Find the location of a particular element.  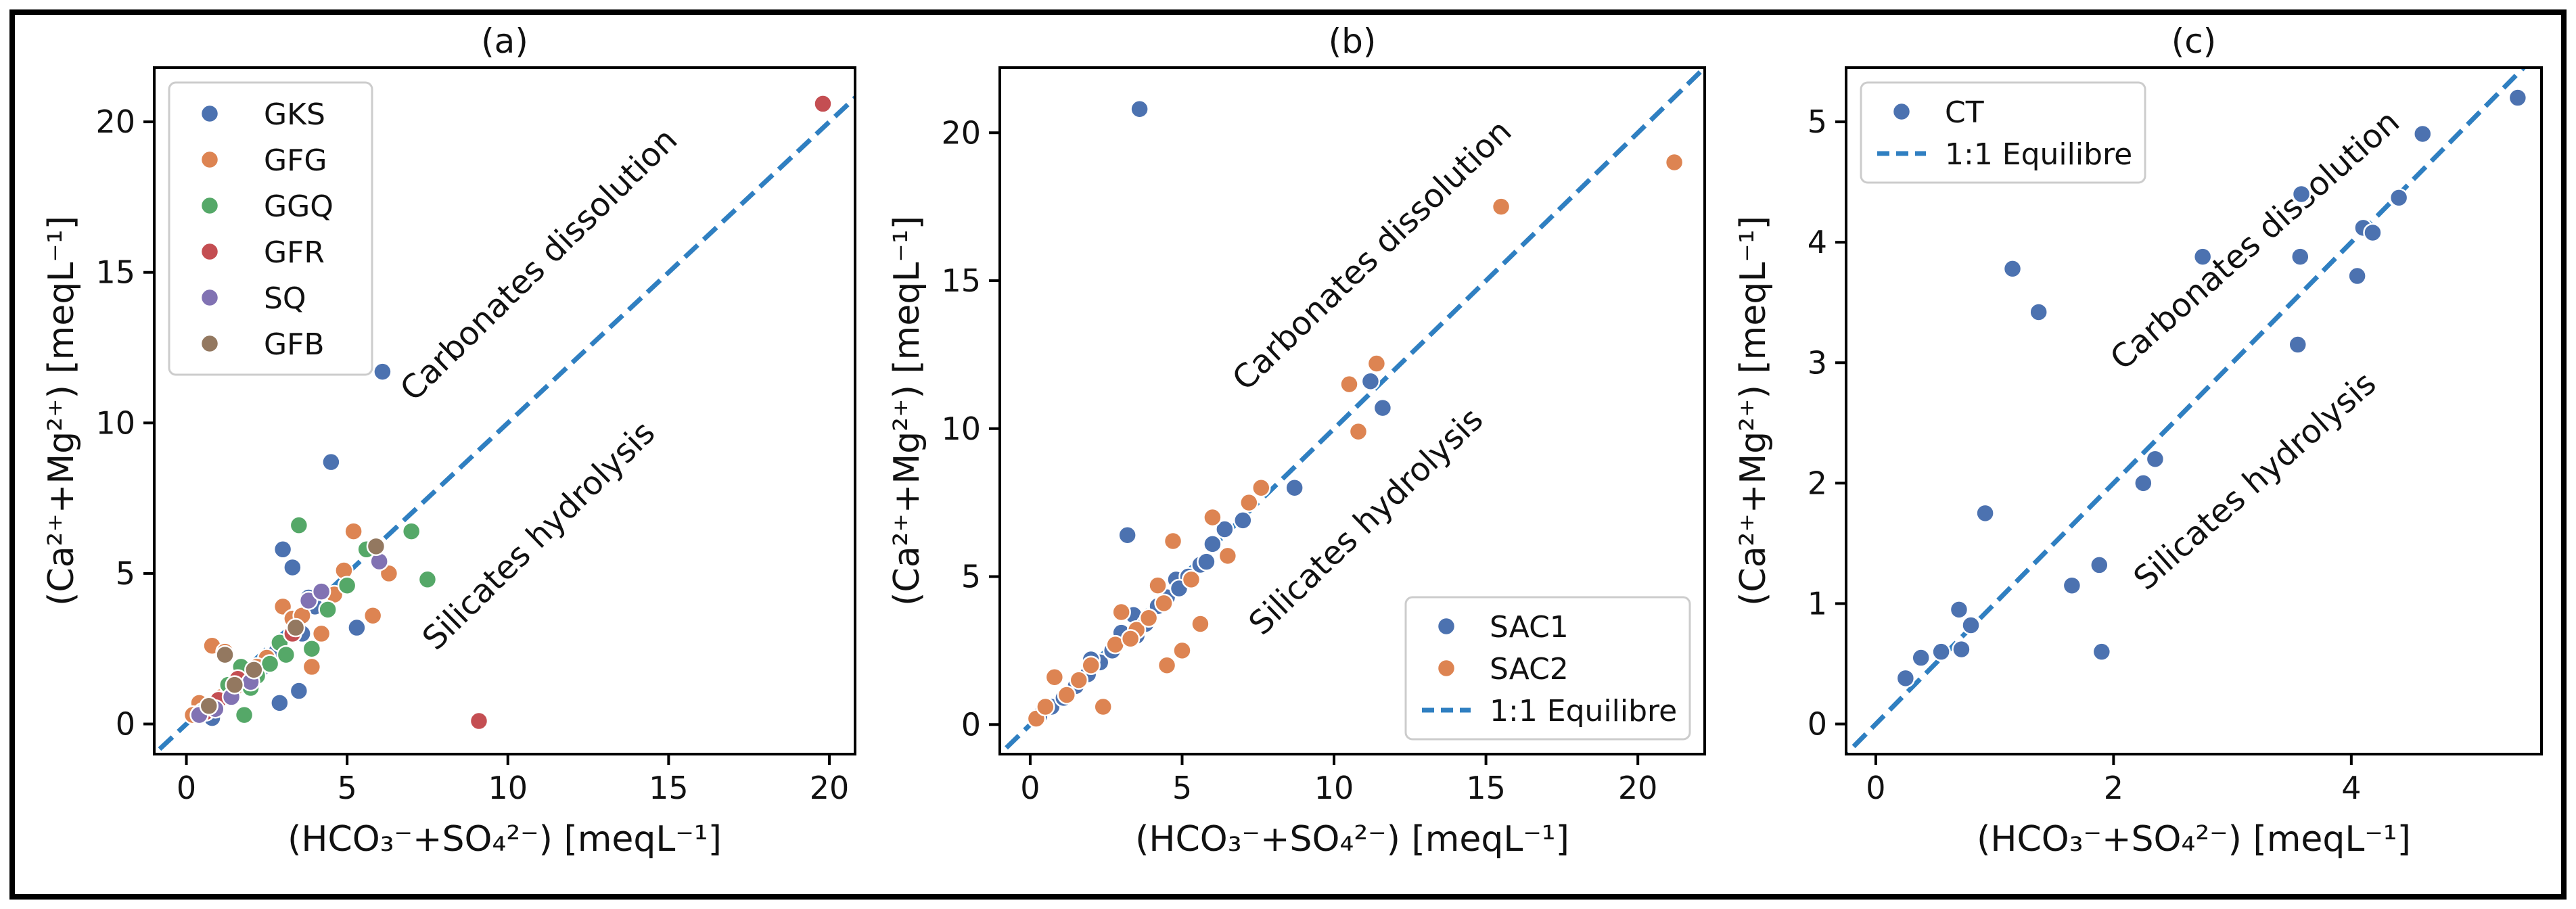

y-tick-label: 2 is located at coordinates (1817, 483).